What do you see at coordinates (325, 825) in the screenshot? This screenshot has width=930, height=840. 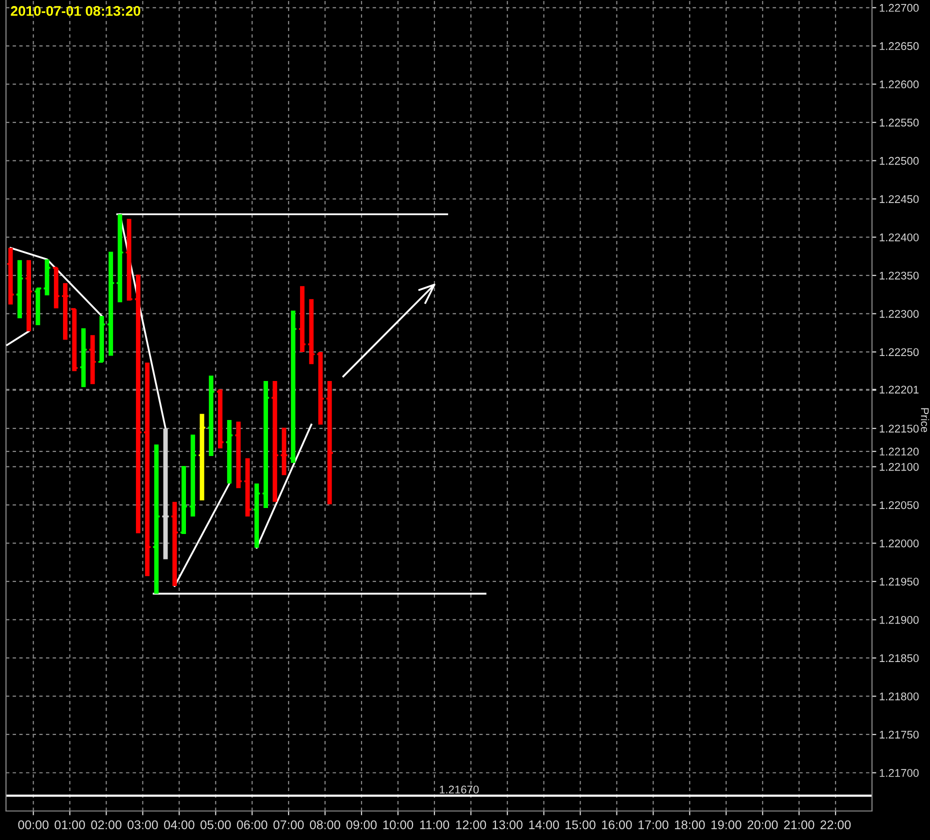 I see `x-tick-label: 08:00` at bounding box center [325, 825].